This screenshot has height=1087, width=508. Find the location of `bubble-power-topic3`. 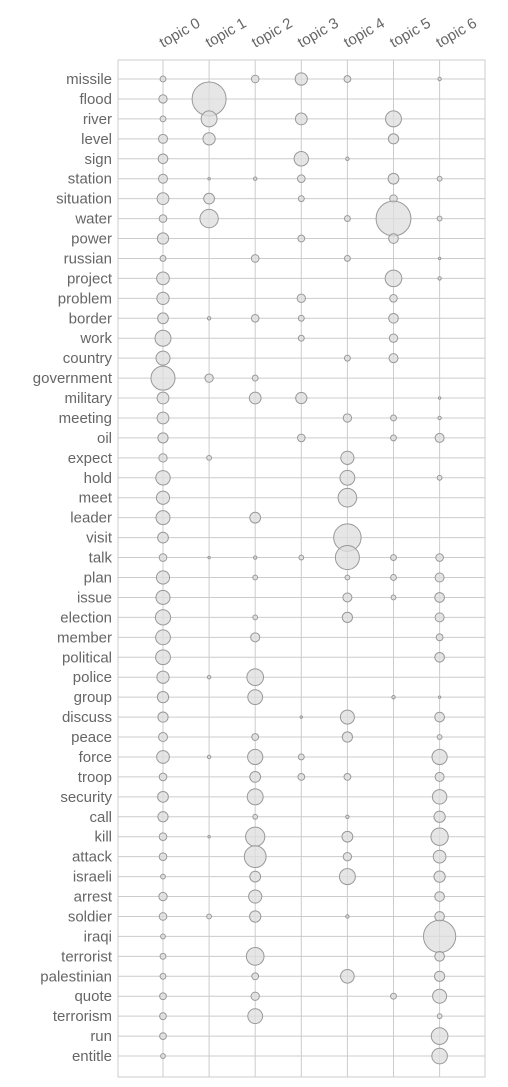

bubble-power-topic3 is located at coordinates (301, 238).